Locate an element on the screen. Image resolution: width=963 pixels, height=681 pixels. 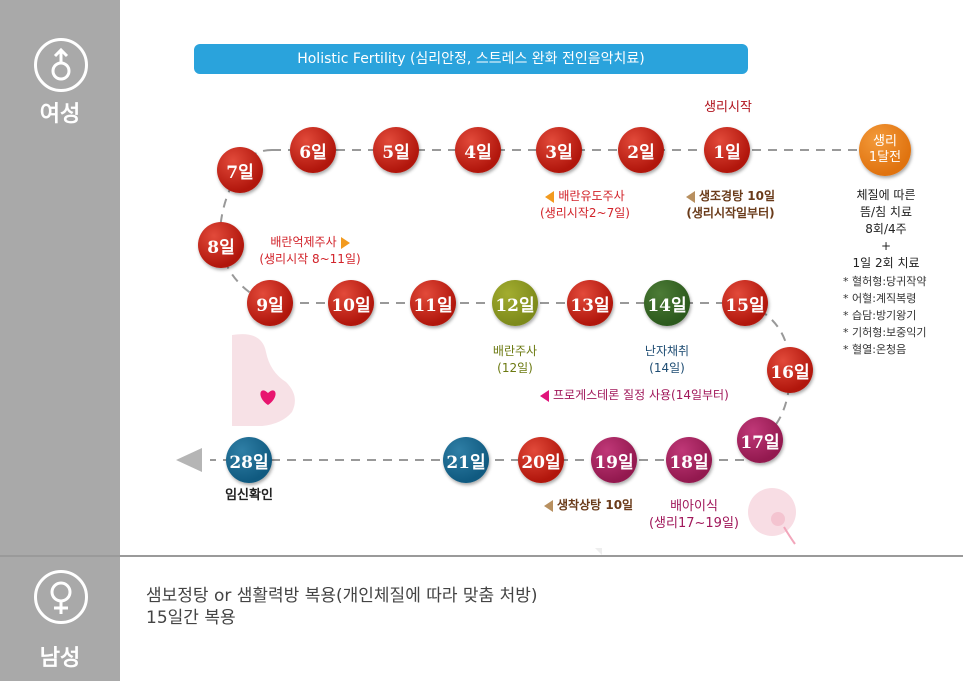
treatment-block: 체질에 따른 뜸/침 치료 8회/4주 + 1일 2회 치료 is located at coordinates (886, 229).